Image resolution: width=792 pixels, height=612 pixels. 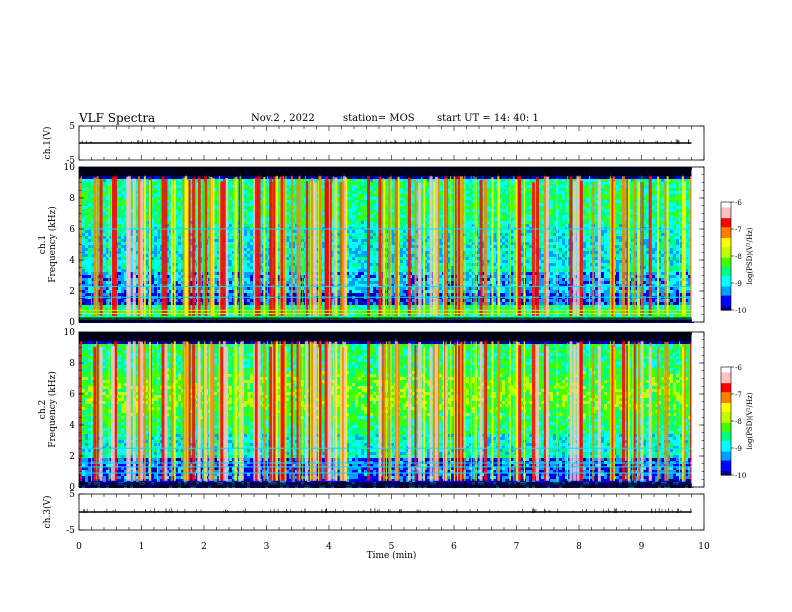 I want to click on x-tick-label: 5, so click(x=392, y=547).